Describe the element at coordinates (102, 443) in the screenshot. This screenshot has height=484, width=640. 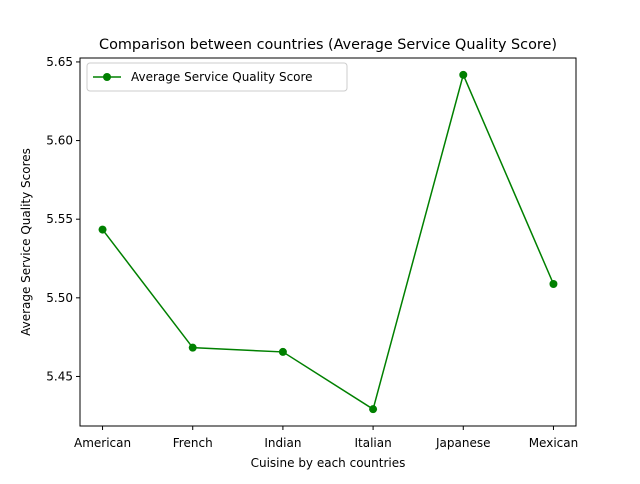
I see `x-tick-label: American` at that location.